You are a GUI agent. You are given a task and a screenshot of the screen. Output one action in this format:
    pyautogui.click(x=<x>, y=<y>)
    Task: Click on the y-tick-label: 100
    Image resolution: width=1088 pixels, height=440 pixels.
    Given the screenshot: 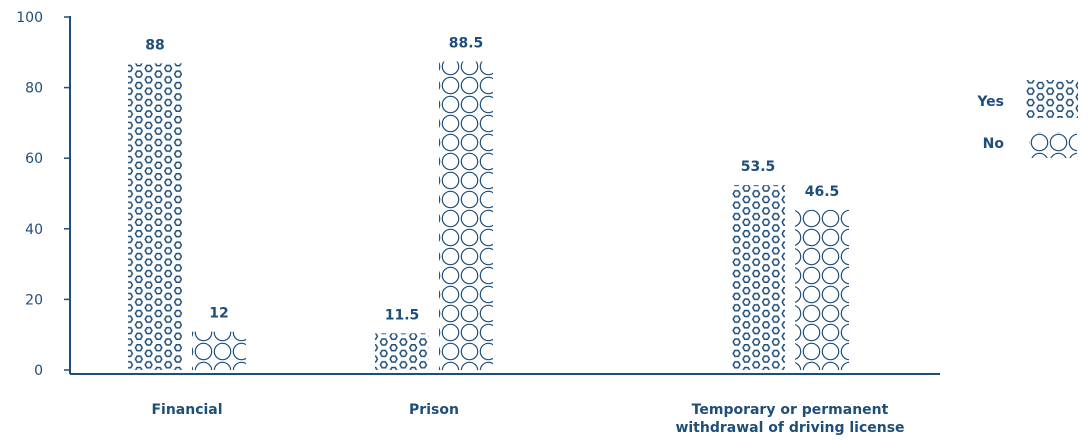 What is the action you would take?
    pyautogui.click(x=29, y=18)
    